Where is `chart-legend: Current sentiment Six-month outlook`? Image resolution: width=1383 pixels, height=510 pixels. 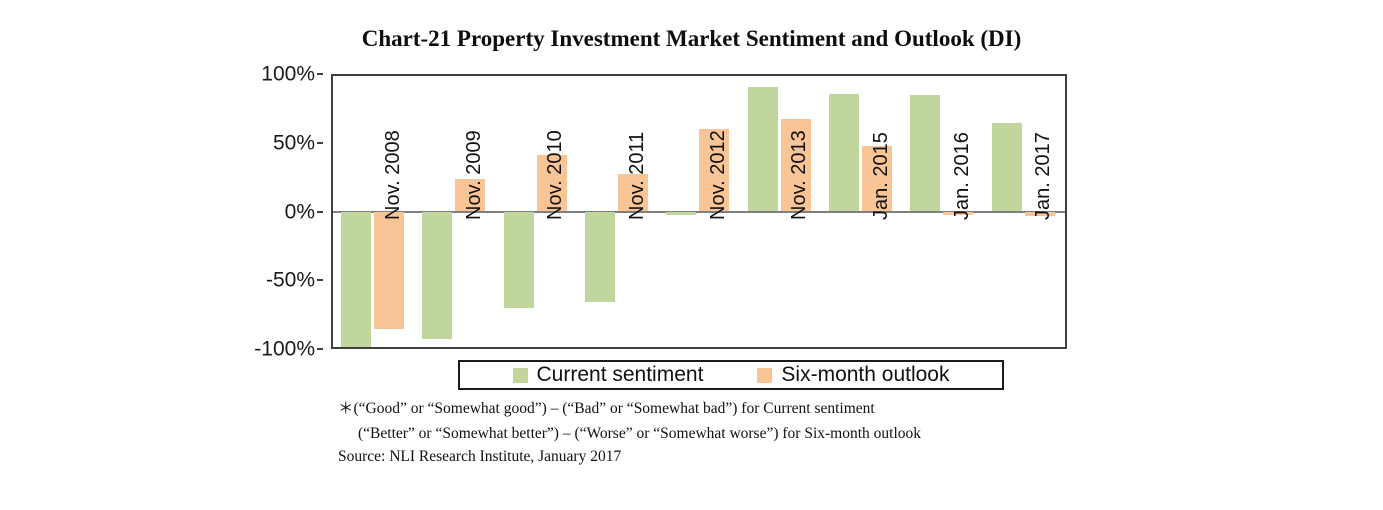
chart-legend: Current sentiment Six-month outlook is located at coordinates (731, 375).